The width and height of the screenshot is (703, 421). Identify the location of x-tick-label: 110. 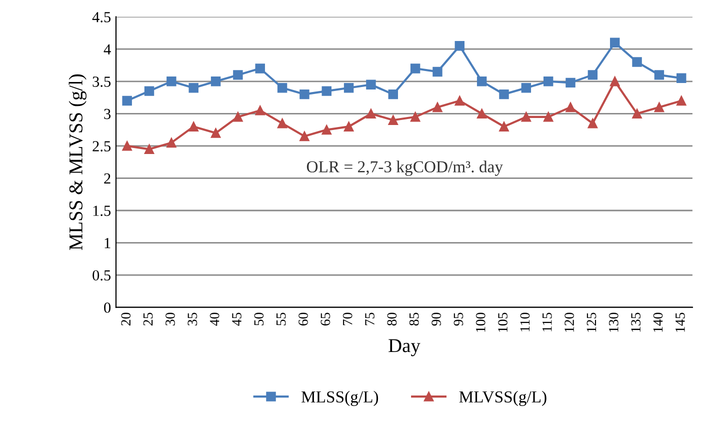
(525, 322).